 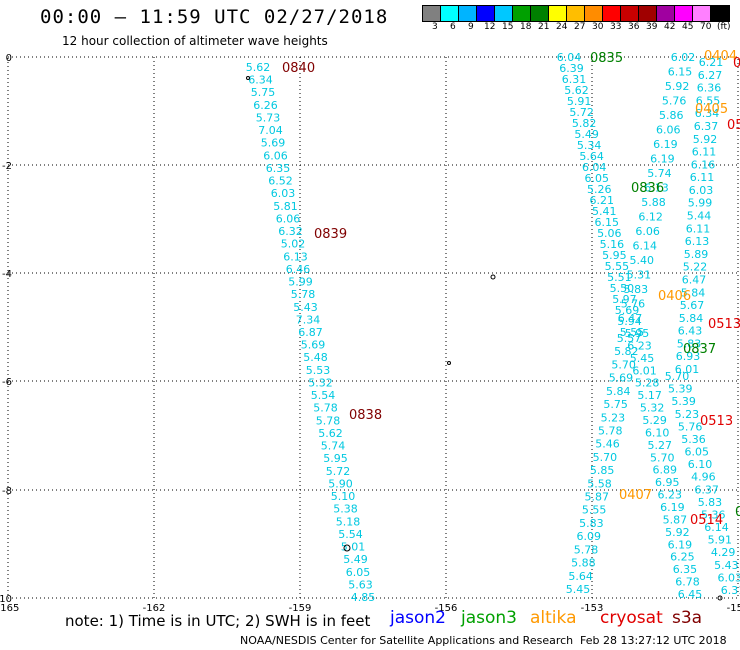 I want to click on wave-height-value: 5.50, so click(x=622, y=288).